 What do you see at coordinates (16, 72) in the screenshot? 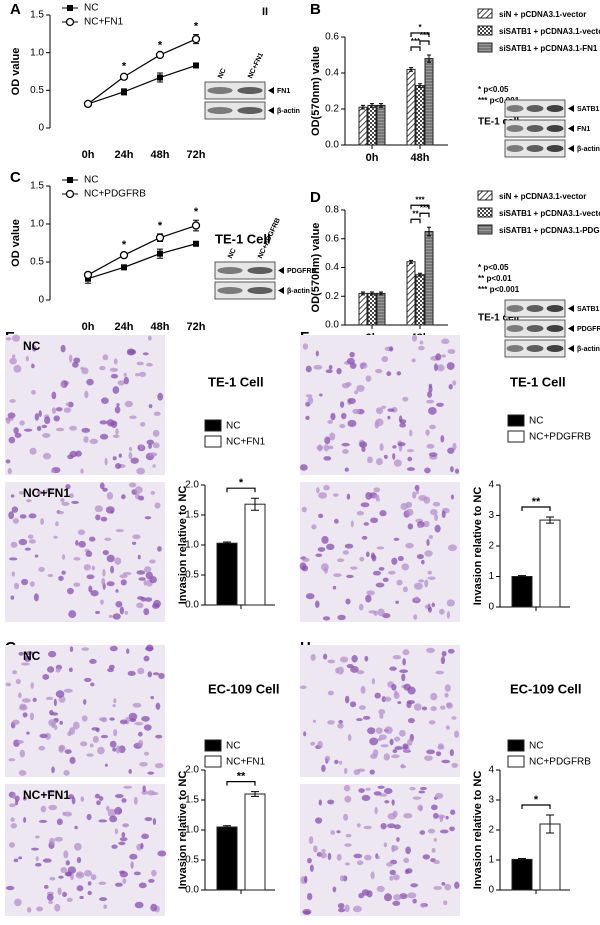
I see `y-axis-label: OD value` at bounding box center [16, 72].